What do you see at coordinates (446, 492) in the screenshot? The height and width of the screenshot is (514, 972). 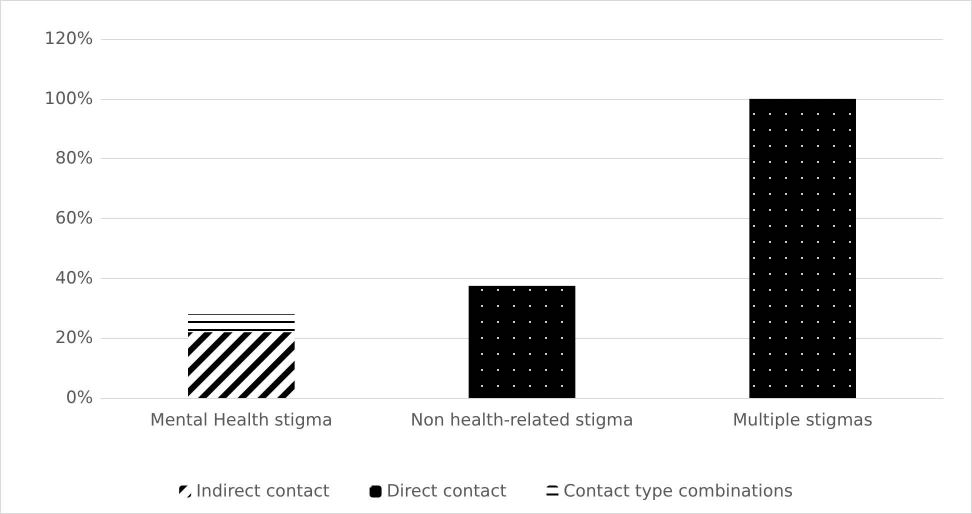 I see `legend-label: Direct contact` at bounding box center [446, 492].